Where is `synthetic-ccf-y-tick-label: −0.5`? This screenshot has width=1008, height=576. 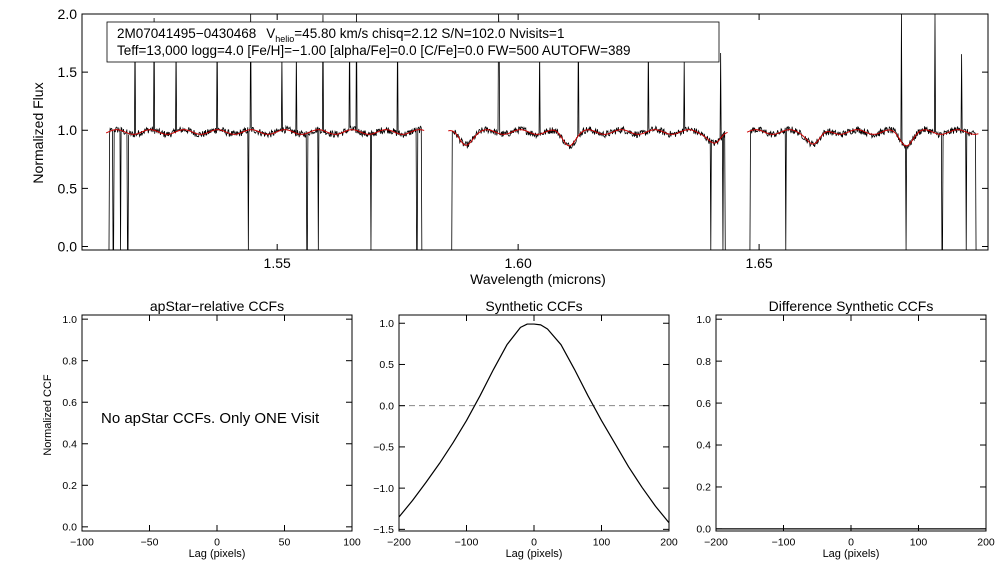 synthetic-ccf-y-tick-label: −0.5 is located at coordinates (383, 448).